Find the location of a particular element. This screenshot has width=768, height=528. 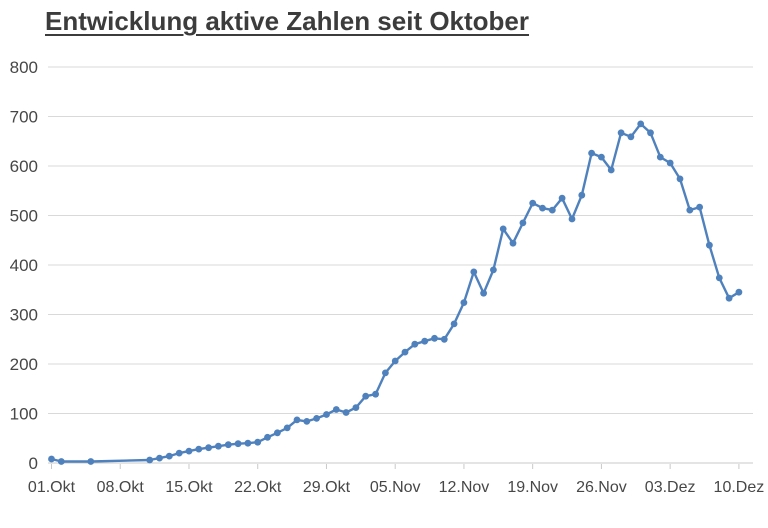

chart-title: Entwicklung aktive Zahlen seit Oktober is located at coordinates (287, 21).